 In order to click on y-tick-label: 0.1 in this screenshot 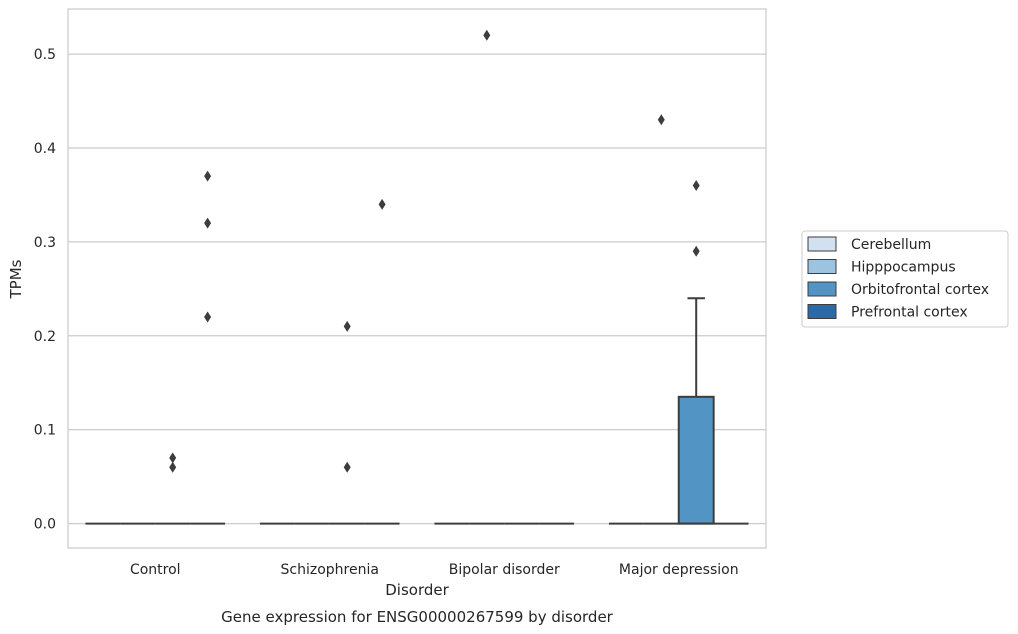, I will do `click(45, 431)`.